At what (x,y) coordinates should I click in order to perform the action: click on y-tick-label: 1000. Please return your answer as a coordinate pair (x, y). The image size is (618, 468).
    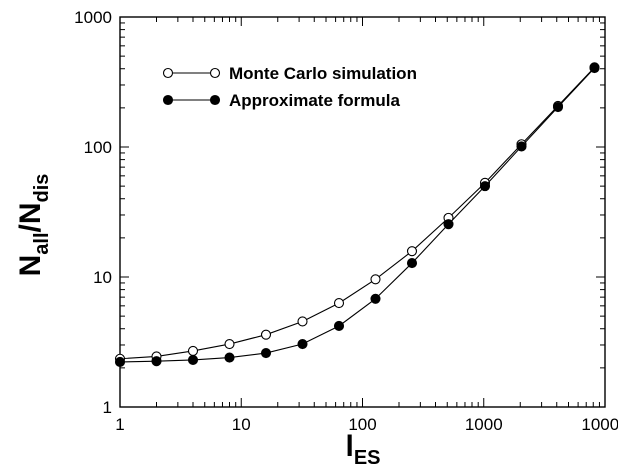
    Looking at the image, I should click on (93, 17).